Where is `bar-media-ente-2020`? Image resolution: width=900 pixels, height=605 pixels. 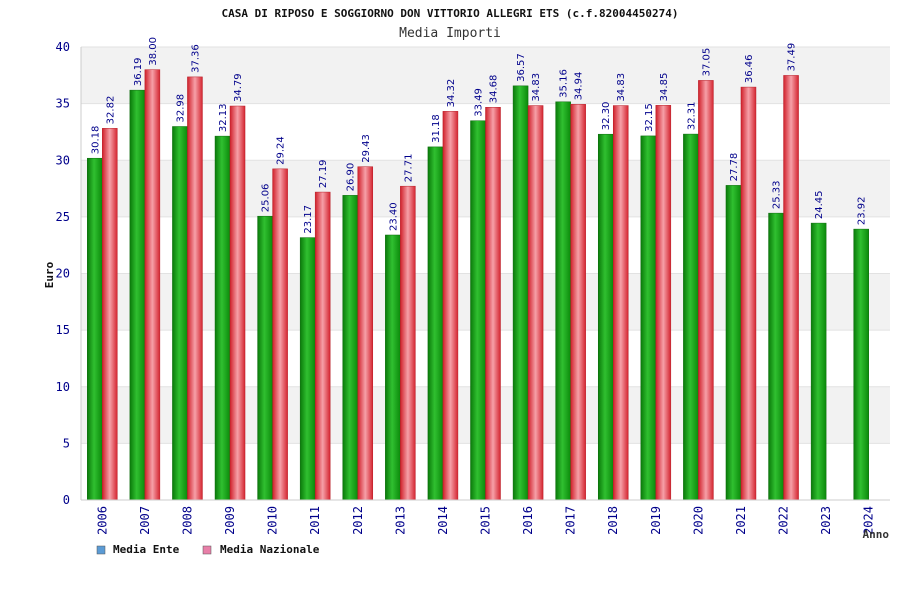
bar-media-ente-2020 is located at coordinates (691, 317).